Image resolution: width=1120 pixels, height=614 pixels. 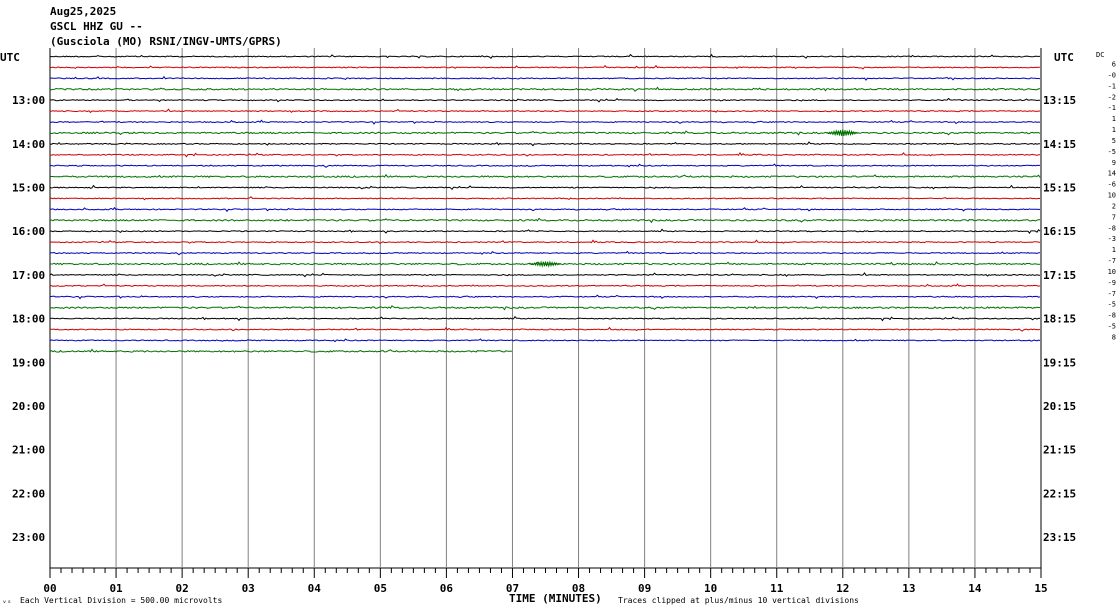 What do you see at coordinates (28, 100) in the screenshot?
I see `left-hour-label: 13:00` at bounding box center [28, 100].